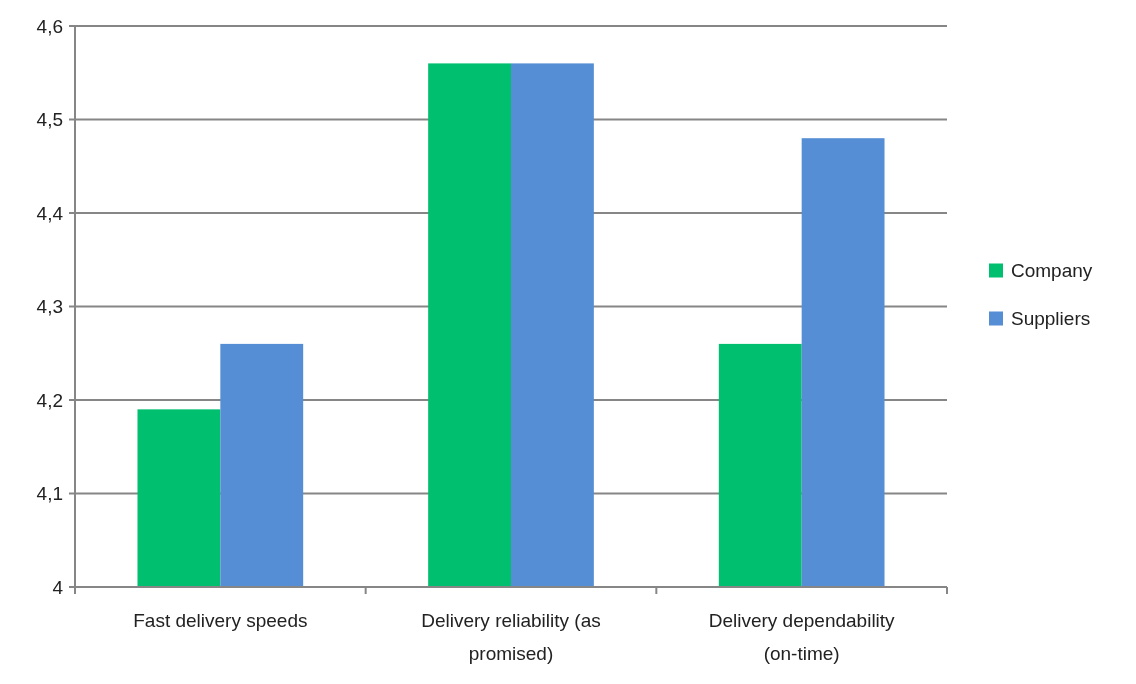 The width and height of the screenshot is (1136, 684). I want to click on y-tick-label: 4,2, so click(49, 400).